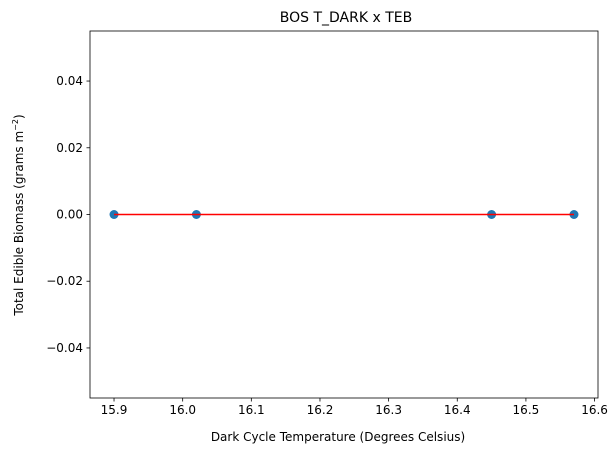  What do you see at coordinates (64, 281) in the screenshot?
I see `y-tick-label: −0.02` at bounding box center [64, 281].